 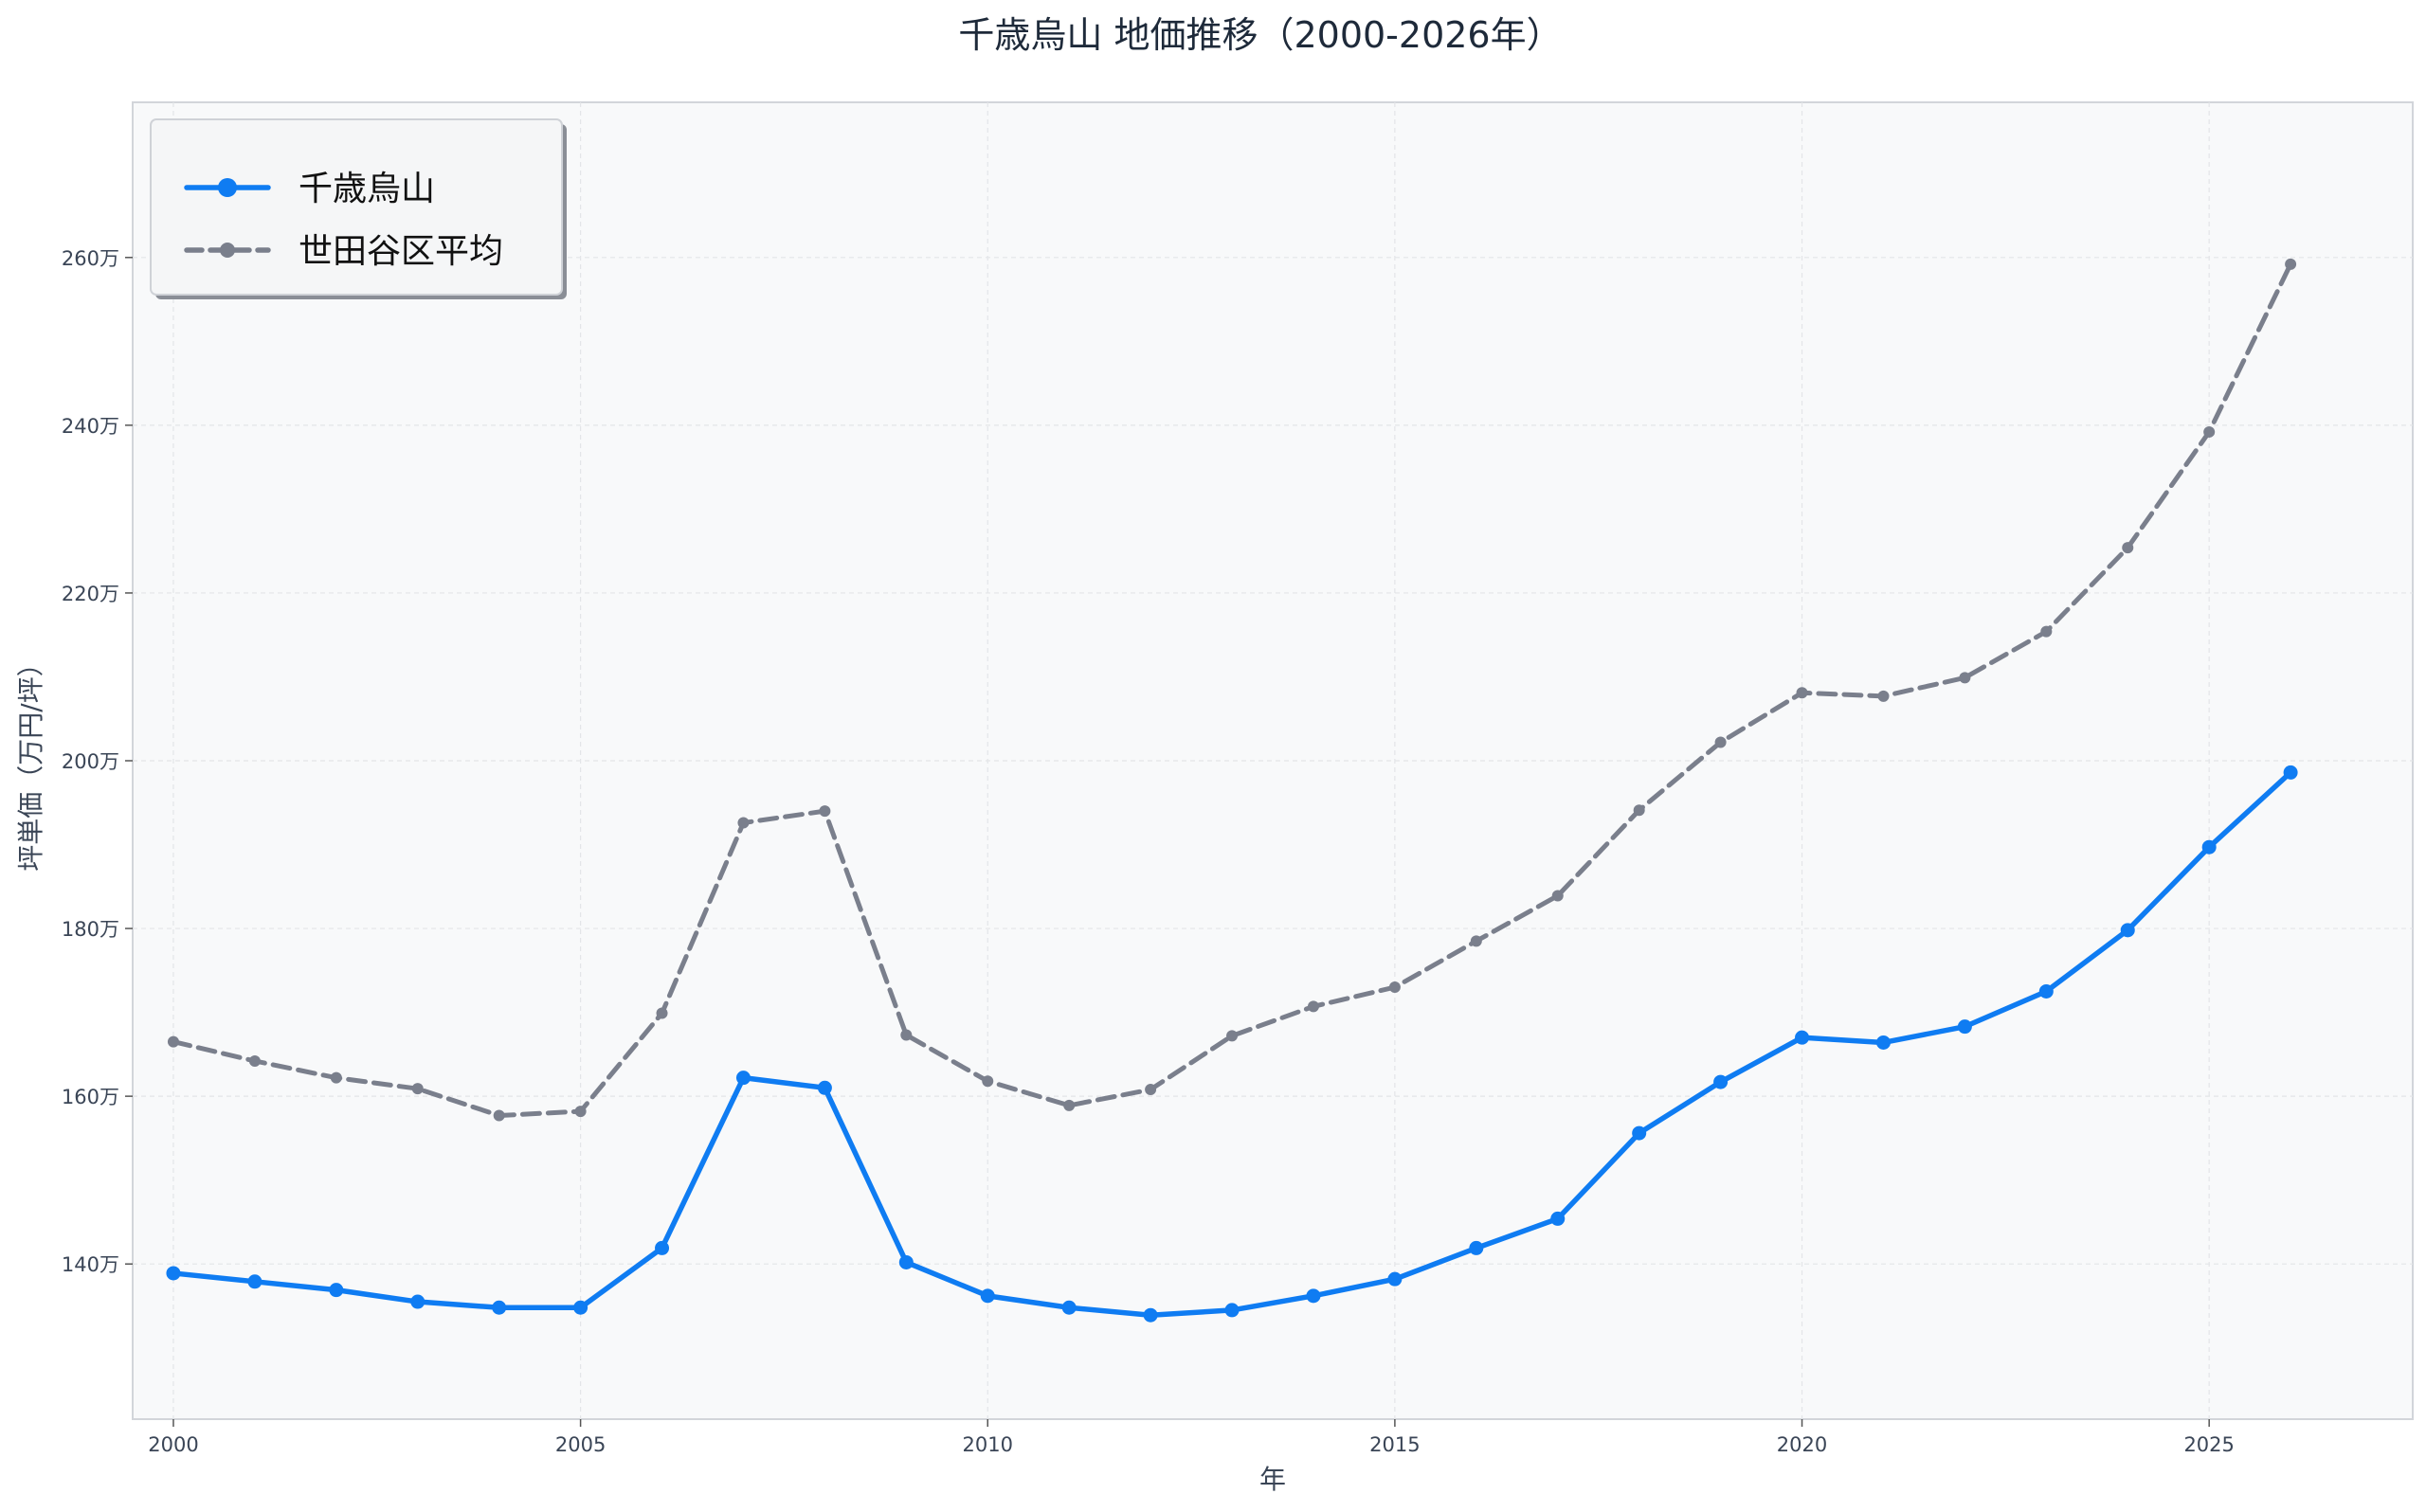 I want to click on x-tick-label: 2000, so click(x=173, y=1444).